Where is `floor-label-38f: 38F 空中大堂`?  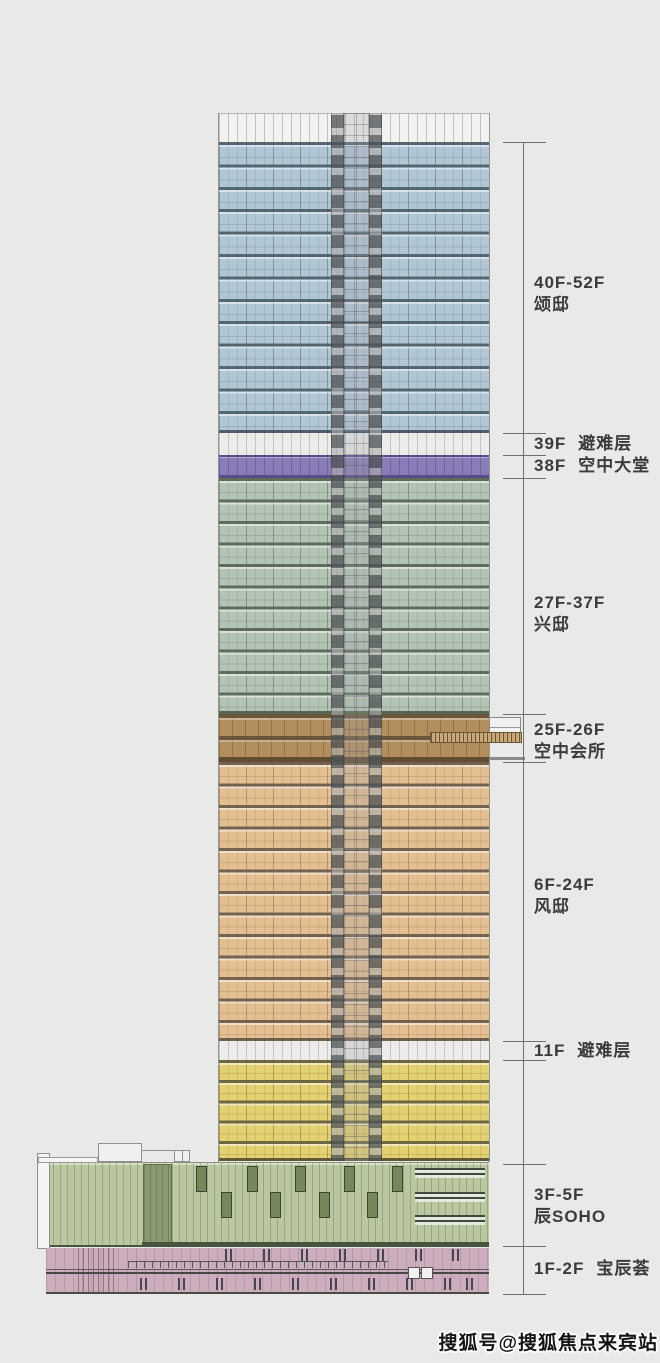
floor-label-38f: 38F 空中大堂 is located at coordinates (592, 466).